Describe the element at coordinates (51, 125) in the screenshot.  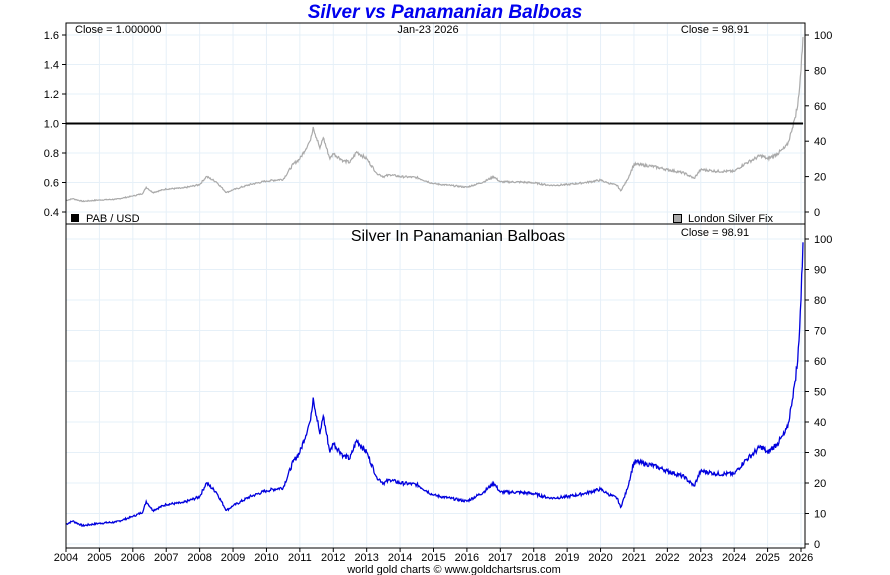
I see `tick-label-upper-left: 1.0` at that location.